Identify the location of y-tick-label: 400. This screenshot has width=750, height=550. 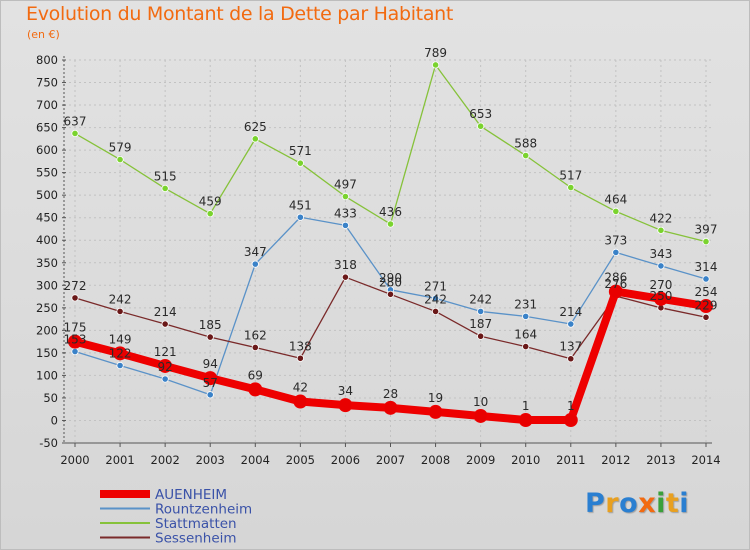
(47, 240).